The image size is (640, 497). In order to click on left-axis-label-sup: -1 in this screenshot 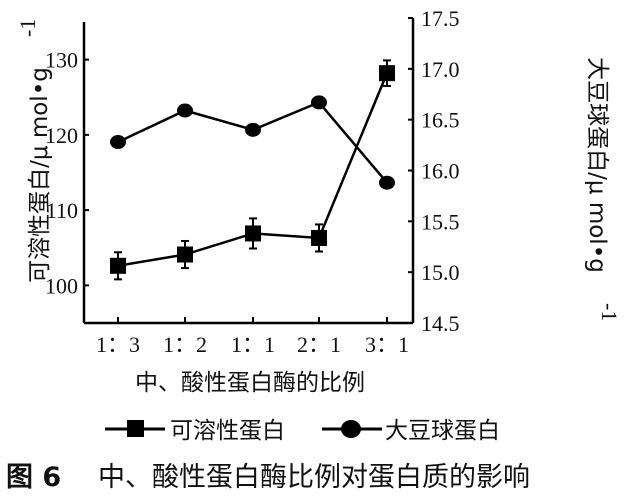, I will do `click(27, 28)`.